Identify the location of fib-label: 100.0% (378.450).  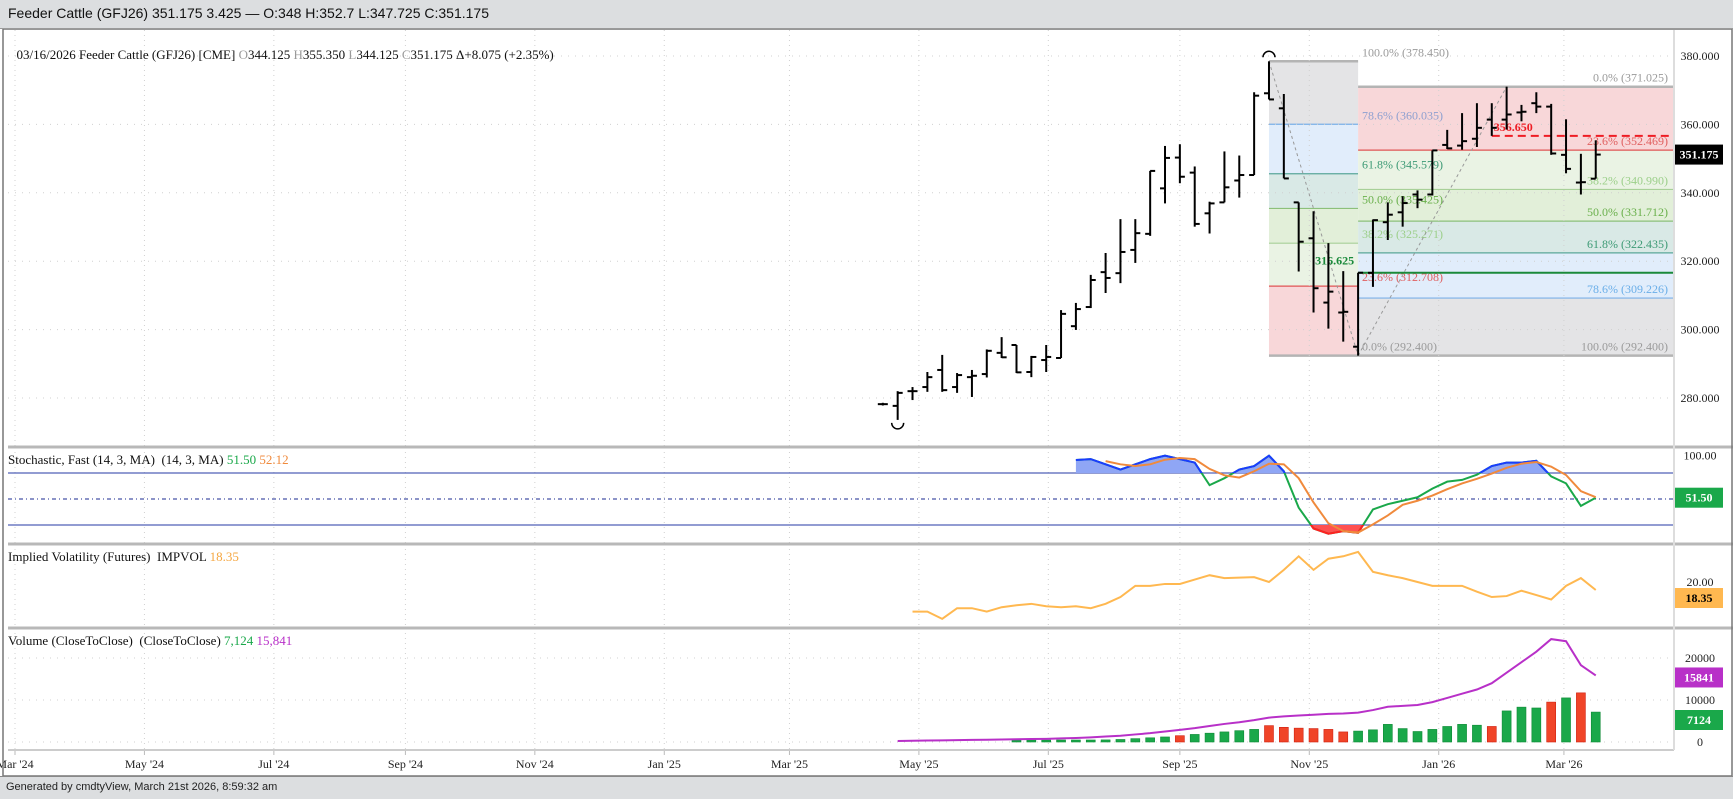
(1405, 52).